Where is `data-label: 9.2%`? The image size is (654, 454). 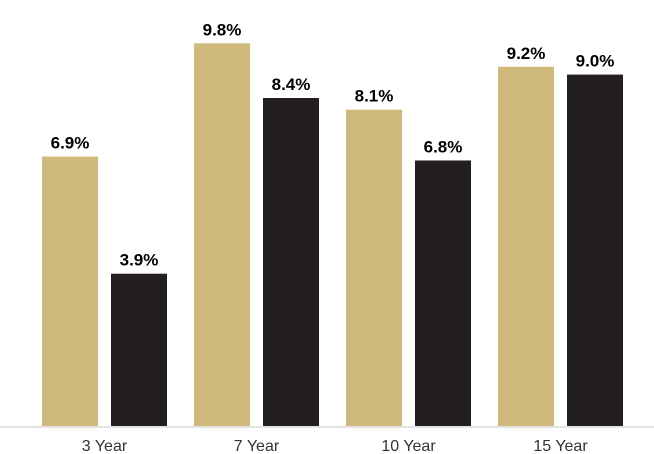 data-label: 9.2% is located at coordinates (526, 53).